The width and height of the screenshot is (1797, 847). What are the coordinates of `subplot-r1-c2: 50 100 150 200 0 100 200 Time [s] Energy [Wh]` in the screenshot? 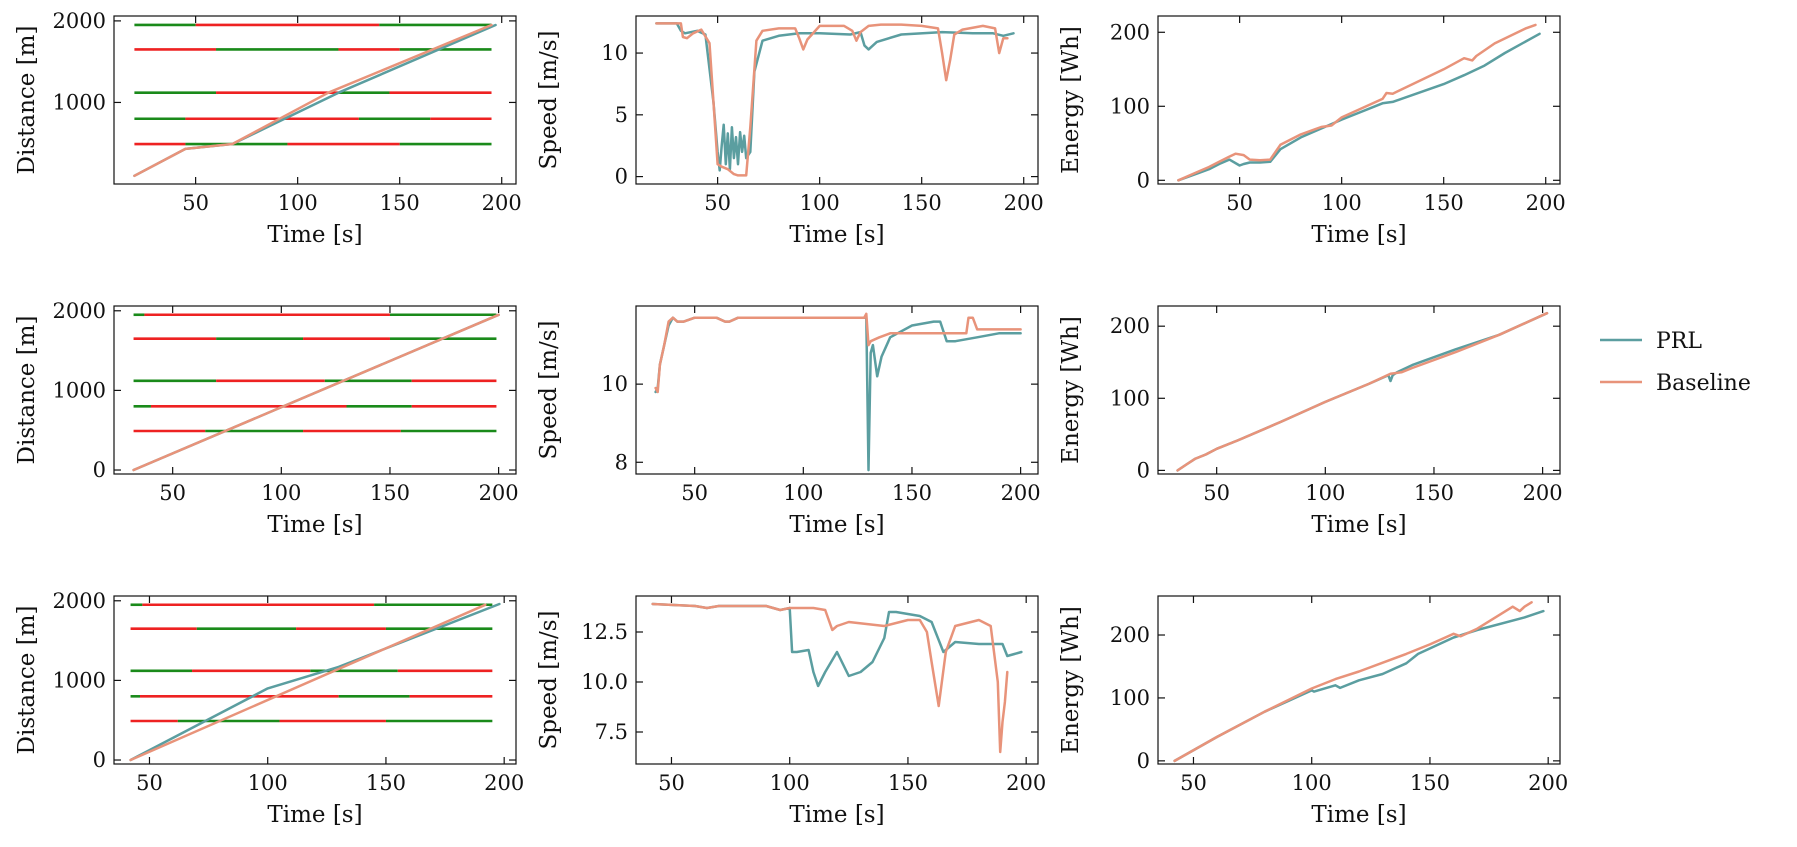 It's located at (1310, 421).